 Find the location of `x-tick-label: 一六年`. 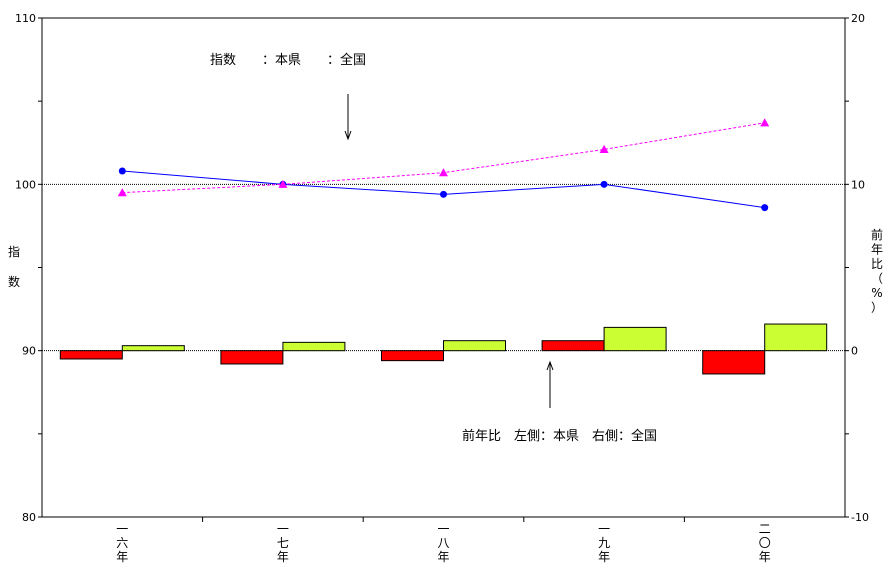

x-tick-label: 一六年 is located at coordinates (122, 543).